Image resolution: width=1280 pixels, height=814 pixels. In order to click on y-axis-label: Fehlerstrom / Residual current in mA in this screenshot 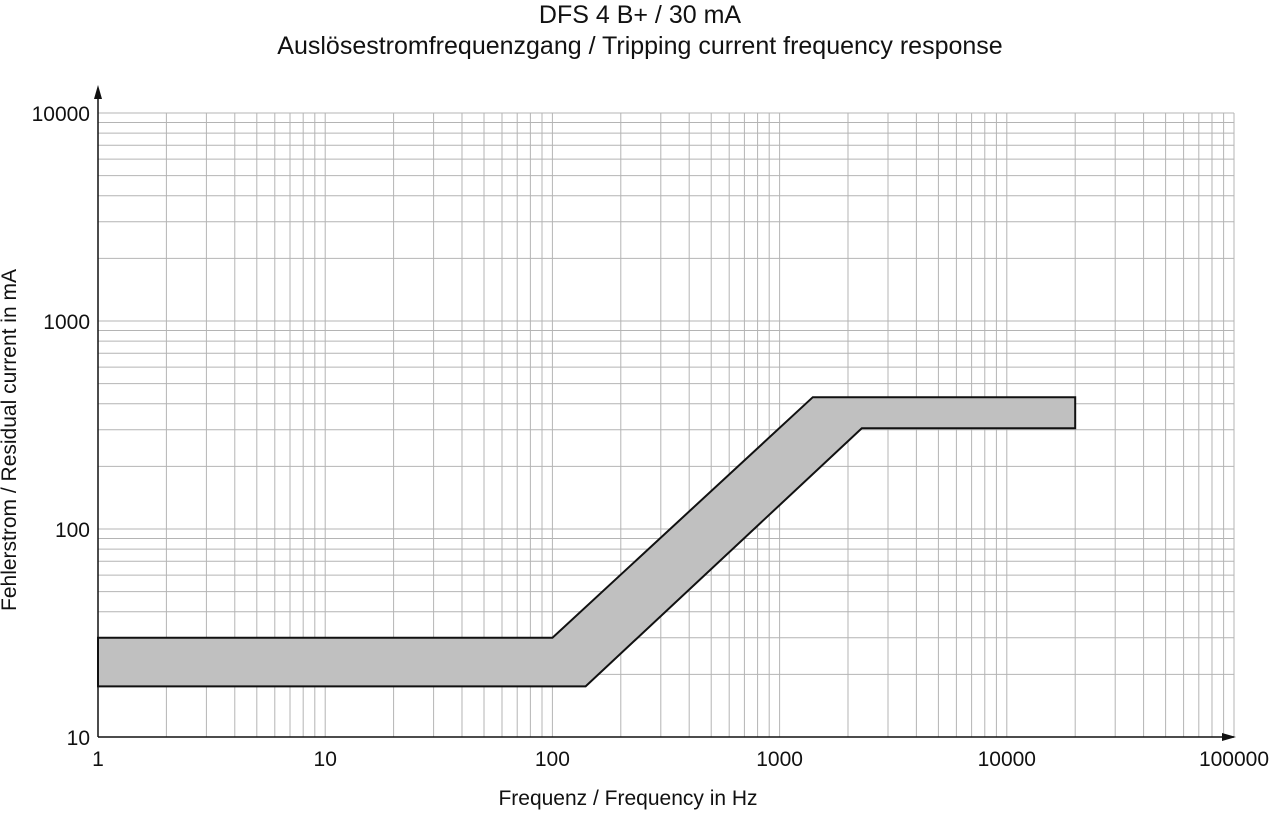, I will do `click(10, 440)`.